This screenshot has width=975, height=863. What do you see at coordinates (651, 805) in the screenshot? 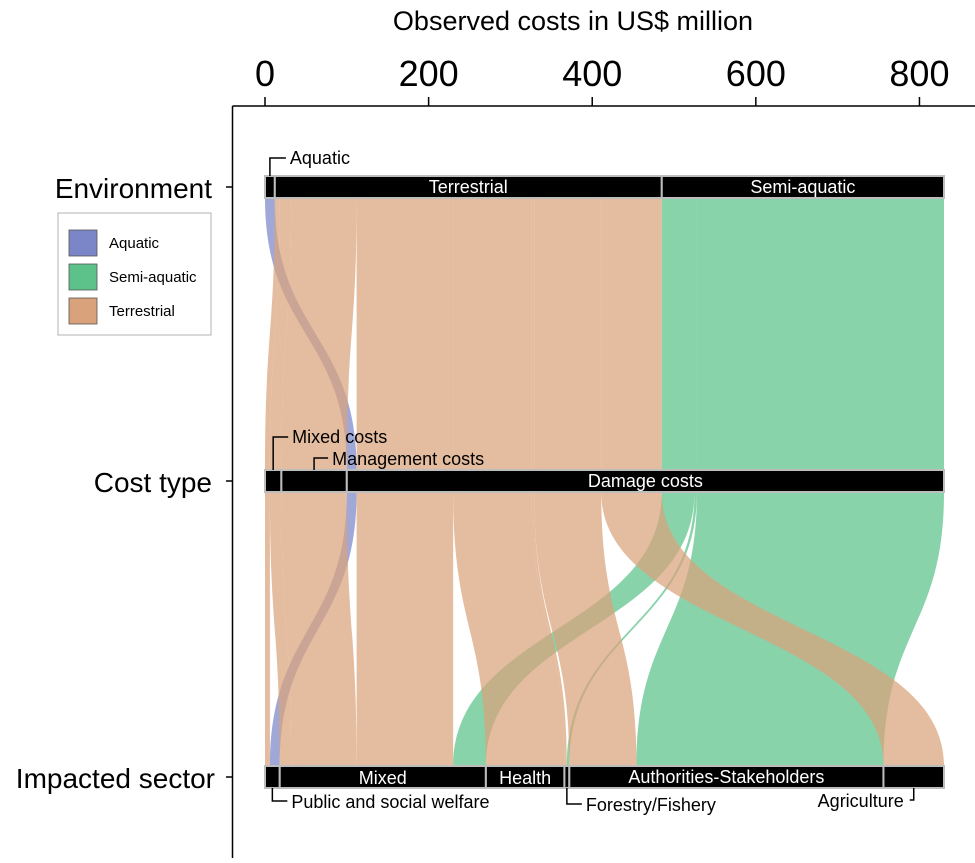
I see `stratum-label-forestry-fishery: Forestry/Fishery` at bounding box center [651, 805].